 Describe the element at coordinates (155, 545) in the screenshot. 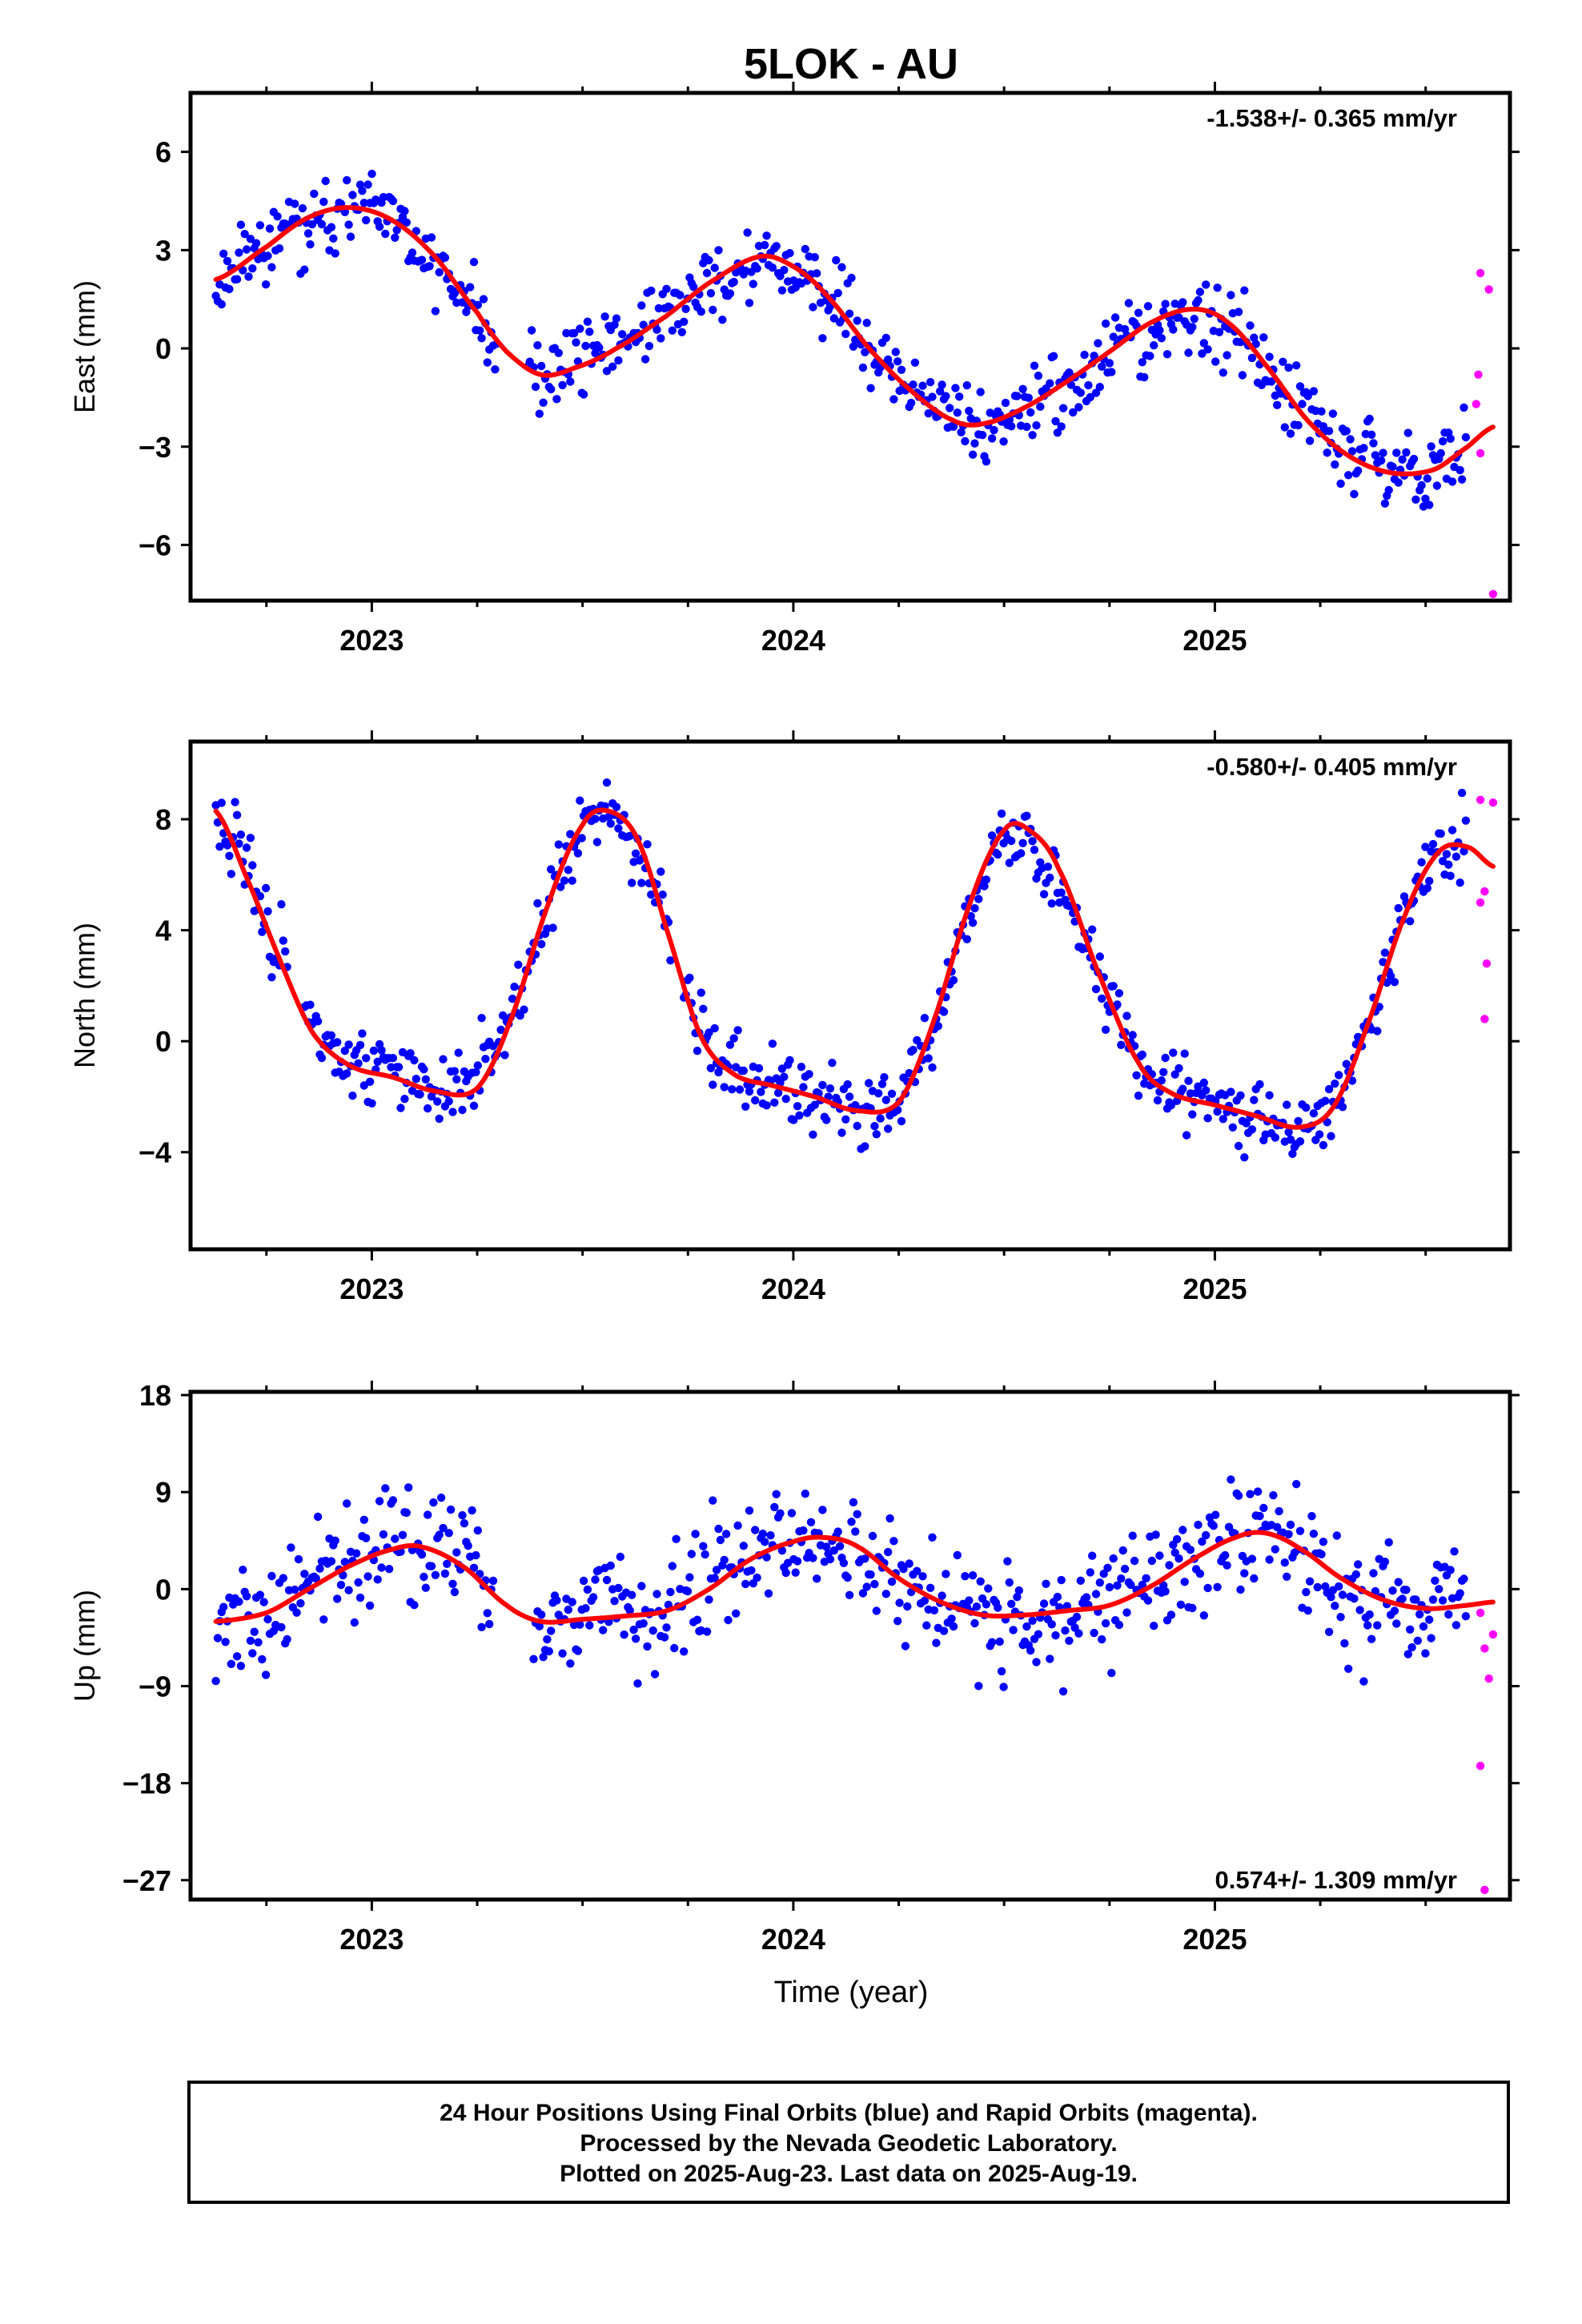

I see `east-ytick-label: −6` at that location.